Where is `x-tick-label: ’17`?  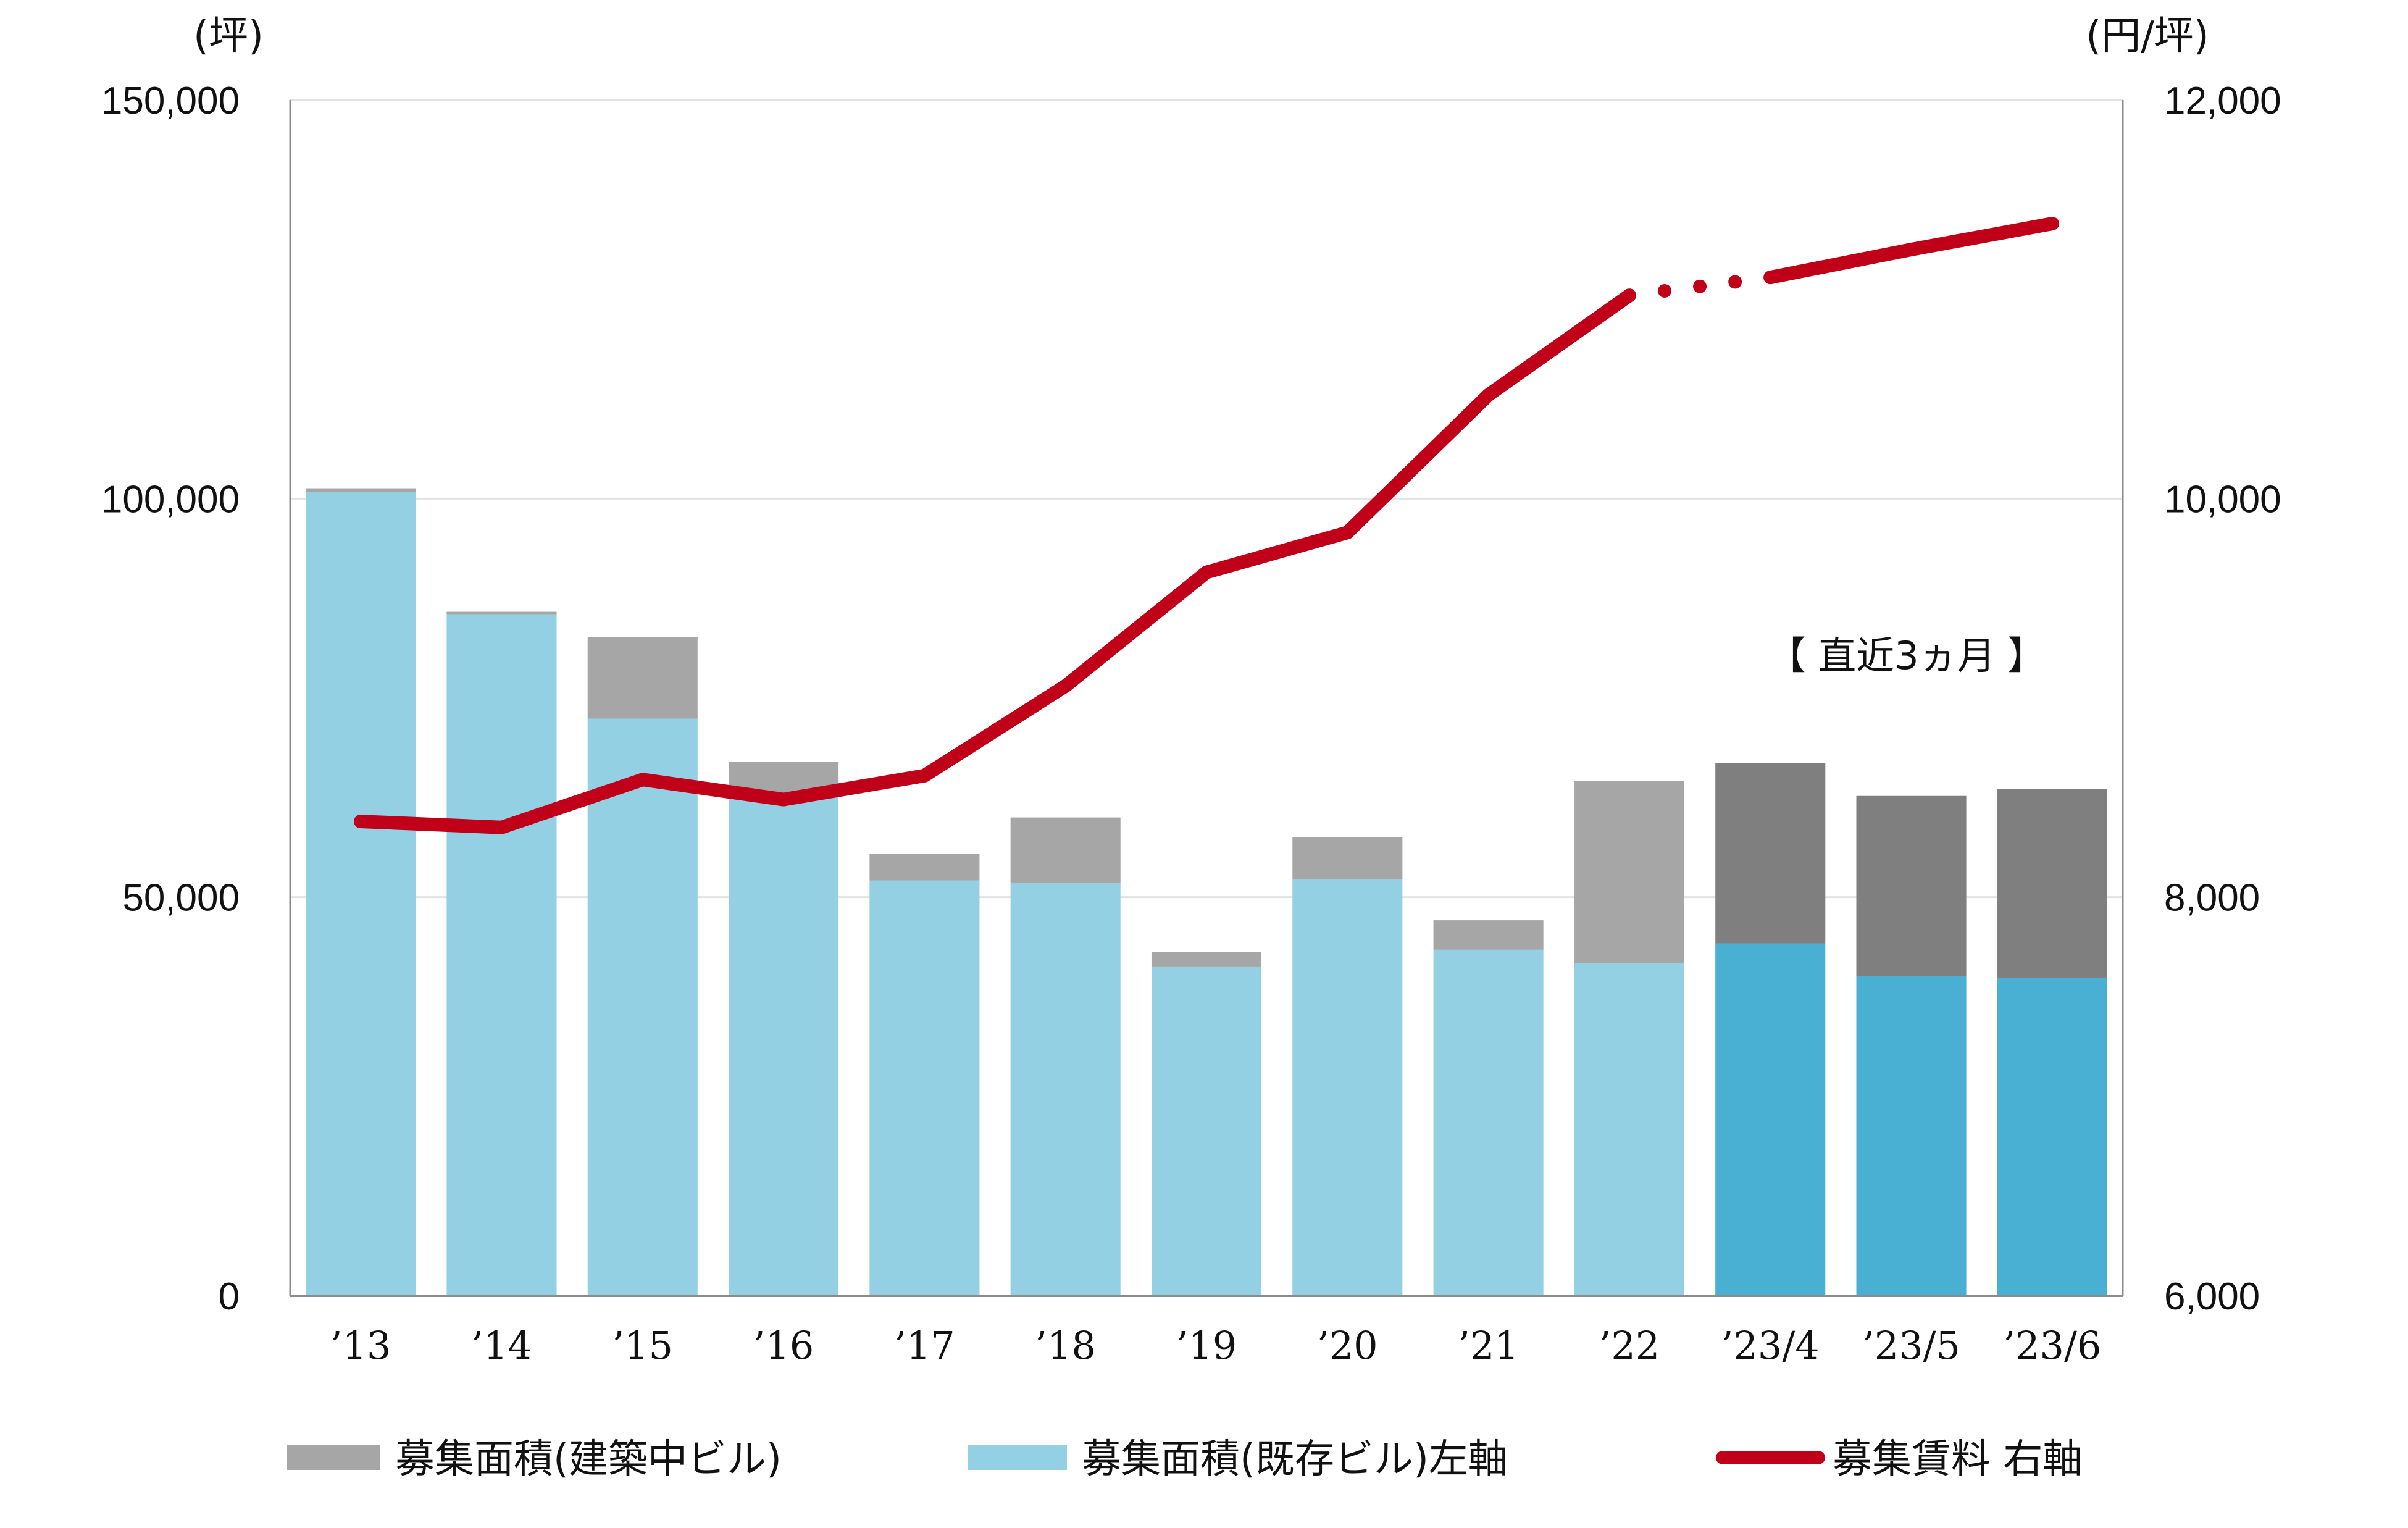 x-tick-label: ’17 is located at coordinates (924, 1345).